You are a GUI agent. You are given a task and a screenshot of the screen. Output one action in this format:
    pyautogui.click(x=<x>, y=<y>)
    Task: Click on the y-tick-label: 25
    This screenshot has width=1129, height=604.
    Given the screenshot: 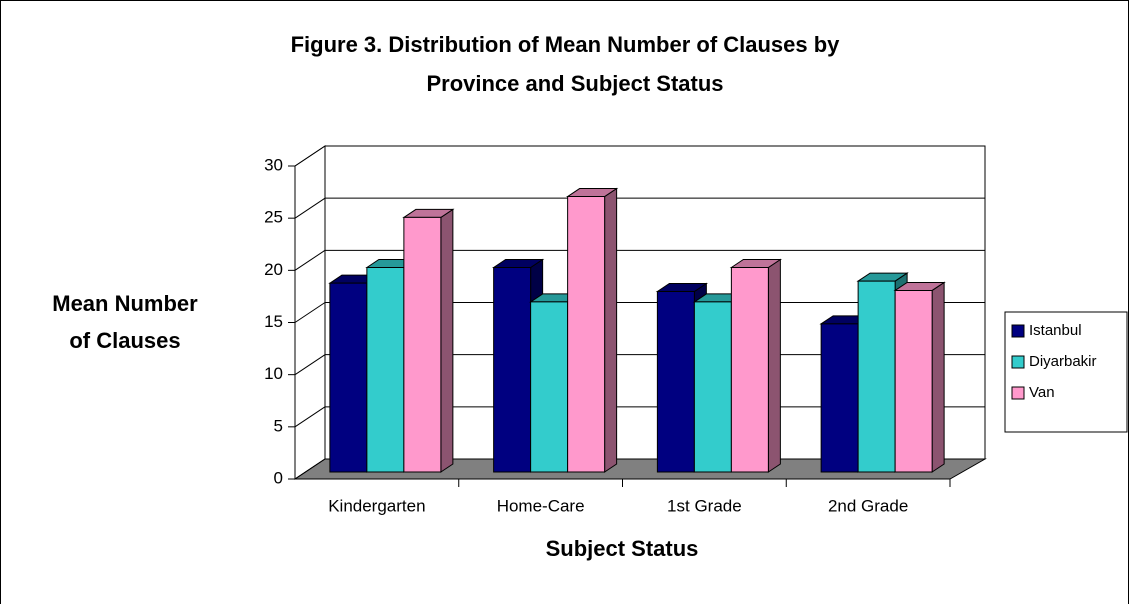 What is the action you would take?
    pyautogui.click(x=273, y=217)
    